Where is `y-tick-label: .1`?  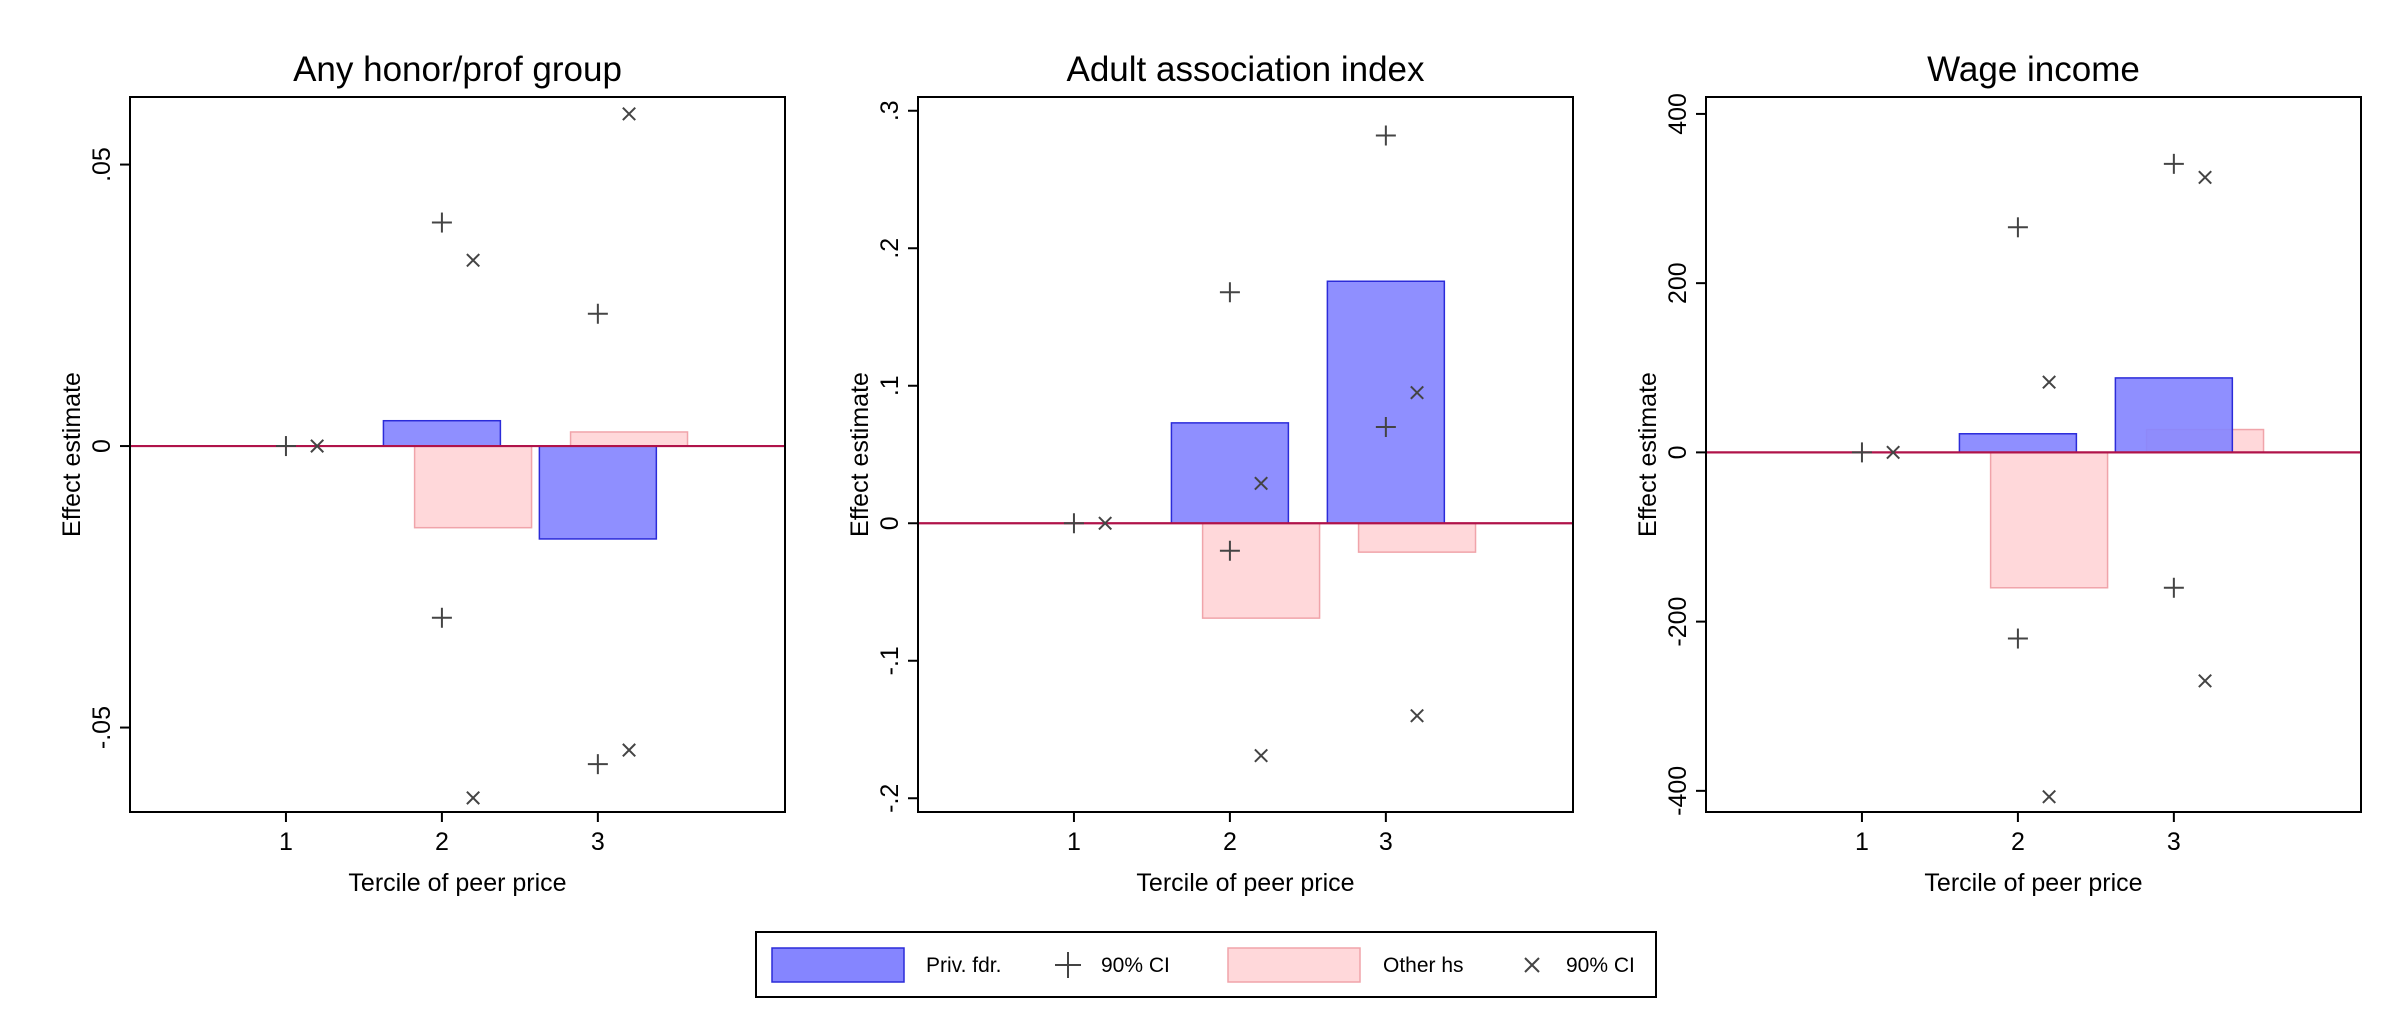 y-tick-label: .1 is located at coordinates (890, 385).